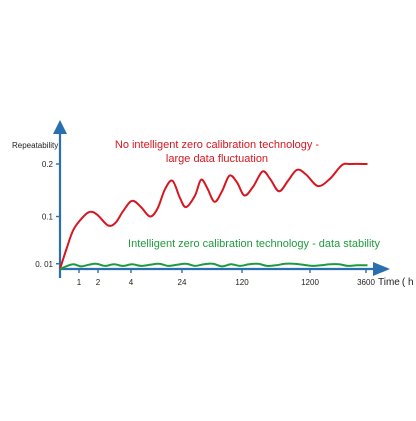  Describe the element at coordinates (217, 159) in the screenshot. I see `red-annotation-line2: large data fluctuation` at that location.